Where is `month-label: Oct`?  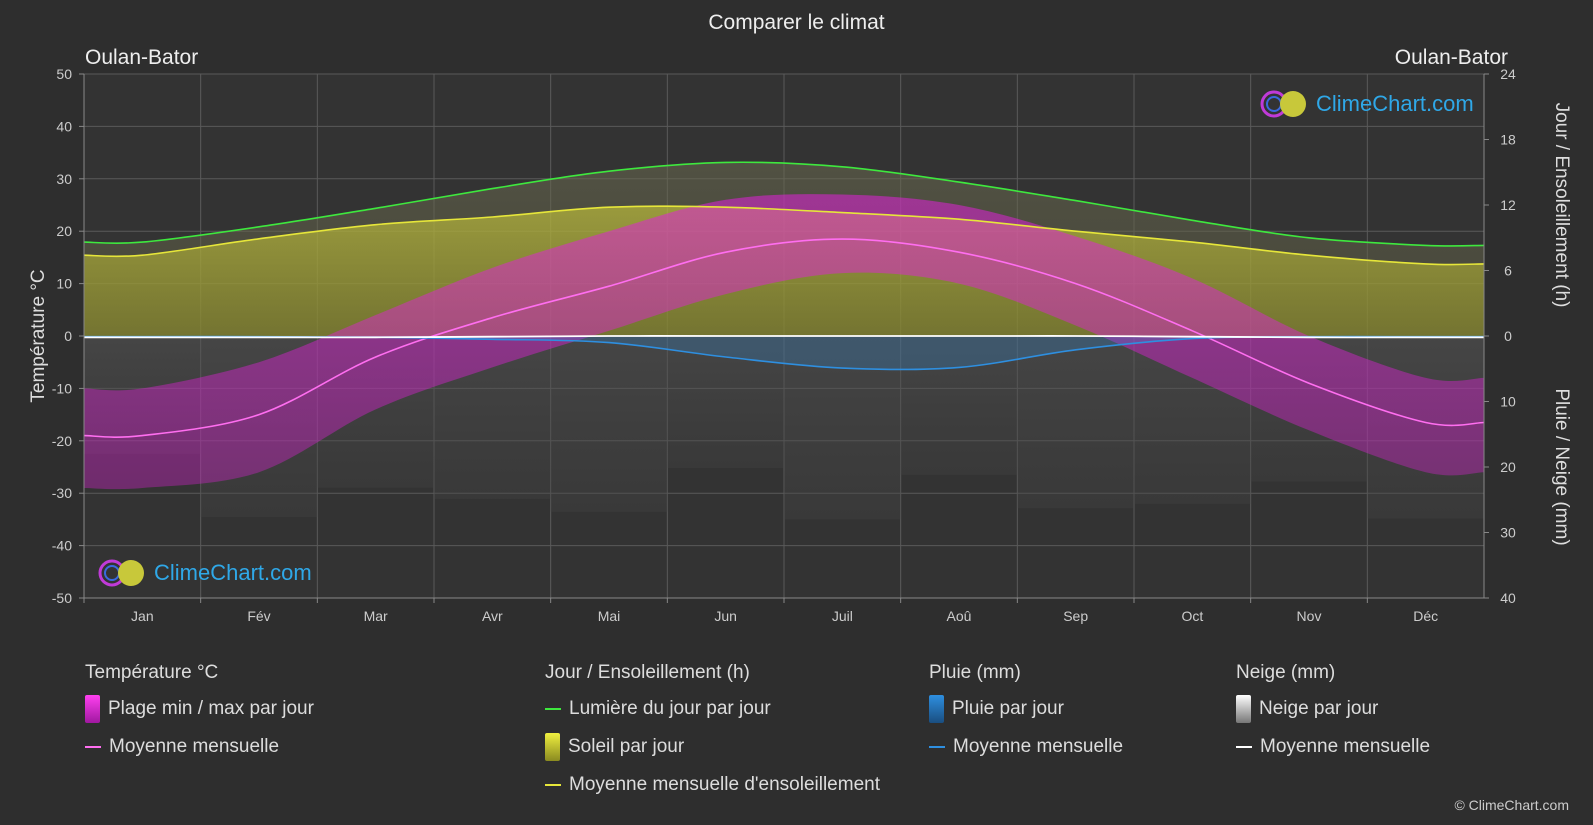
month-label: Oct is located at coordinates (1192, 616).